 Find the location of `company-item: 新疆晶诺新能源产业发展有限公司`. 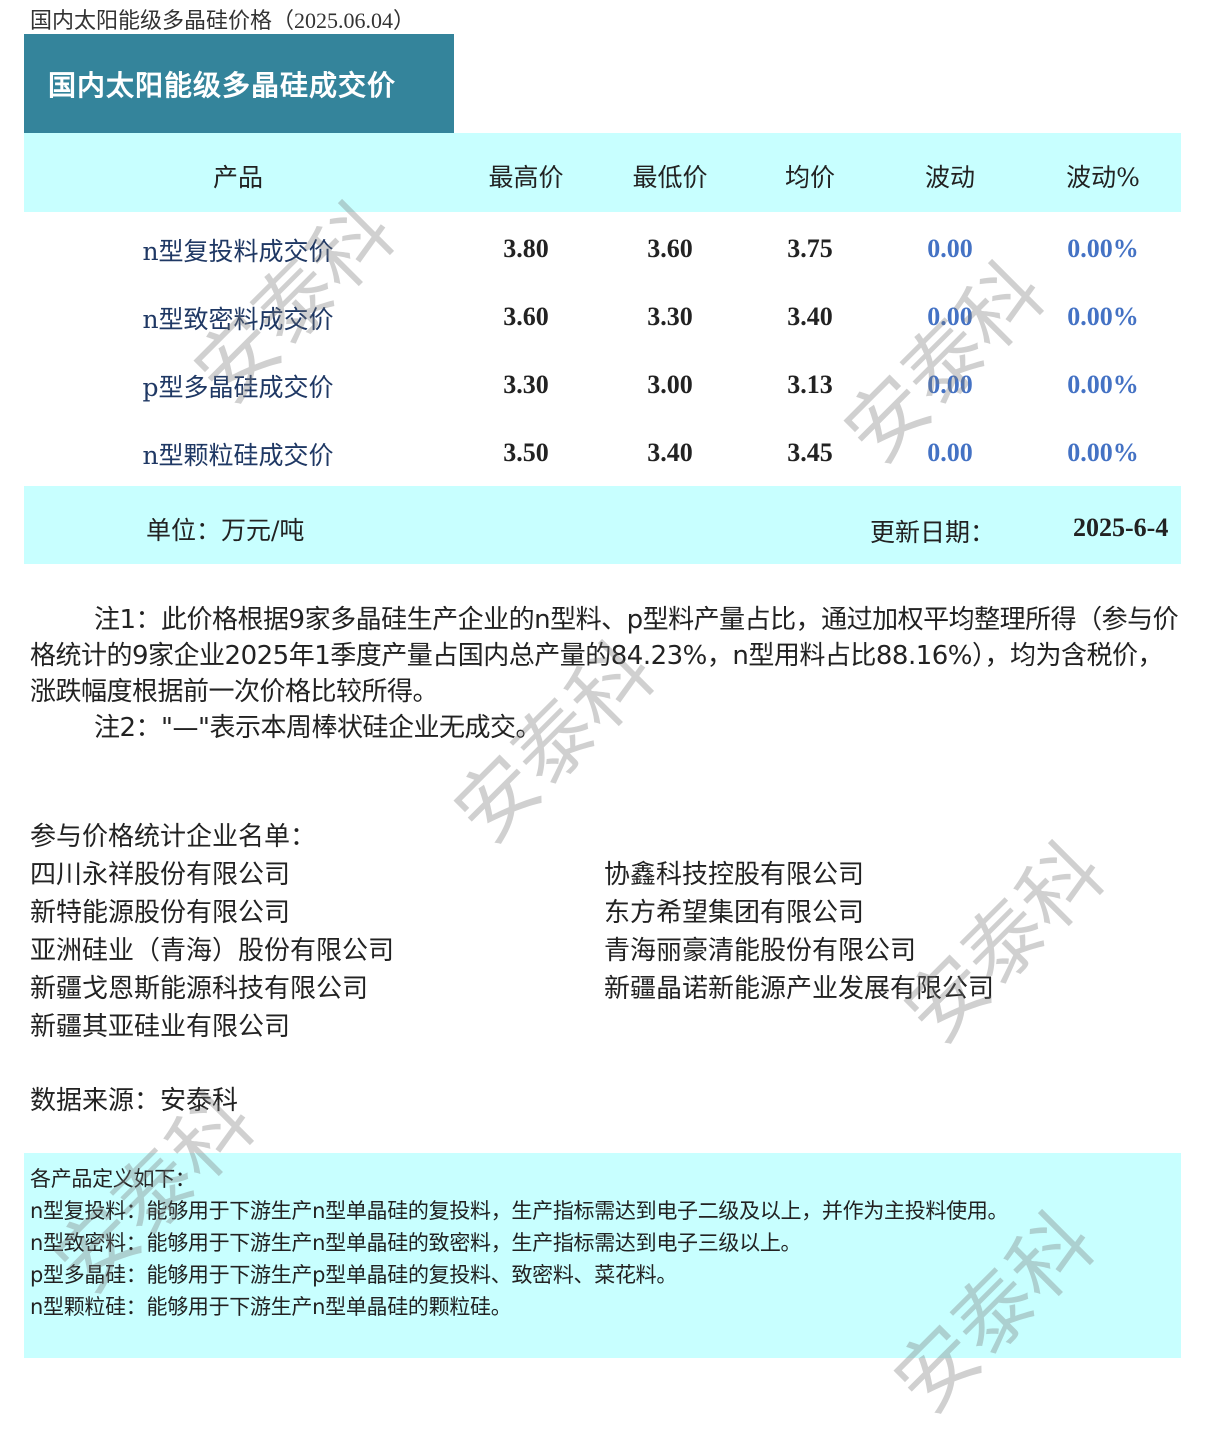

company-item: 新疆晶诺新能源产业发展有限公司 is located at coordinates (799, 989).